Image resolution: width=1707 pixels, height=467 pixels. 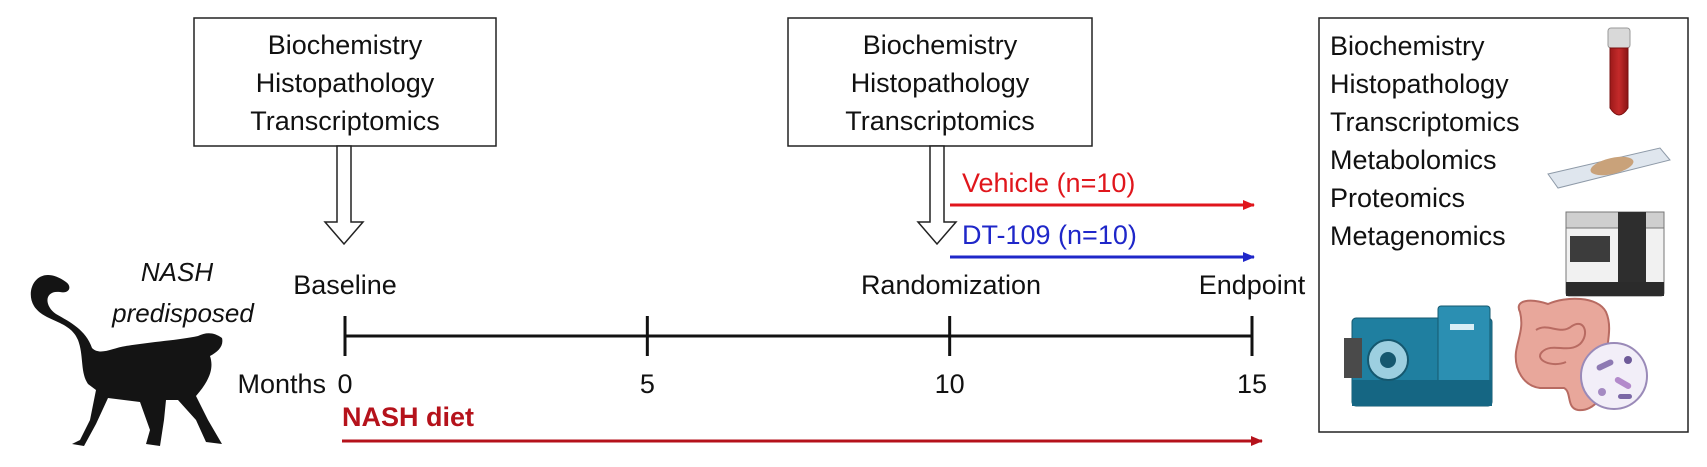 What do you see at coordinates (1413, 160) in the screenshot?
I see `analysis-metabolomics: Metabolomics` at bounding box center [1413, 160].